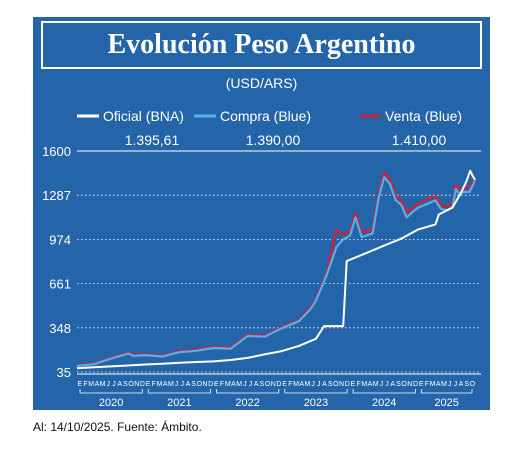 This screenshot has width=520, height=456. Describe the element at coordinates (261, 83) in the screenshot. I see `unit-label: (USD/ARS)` at that location.